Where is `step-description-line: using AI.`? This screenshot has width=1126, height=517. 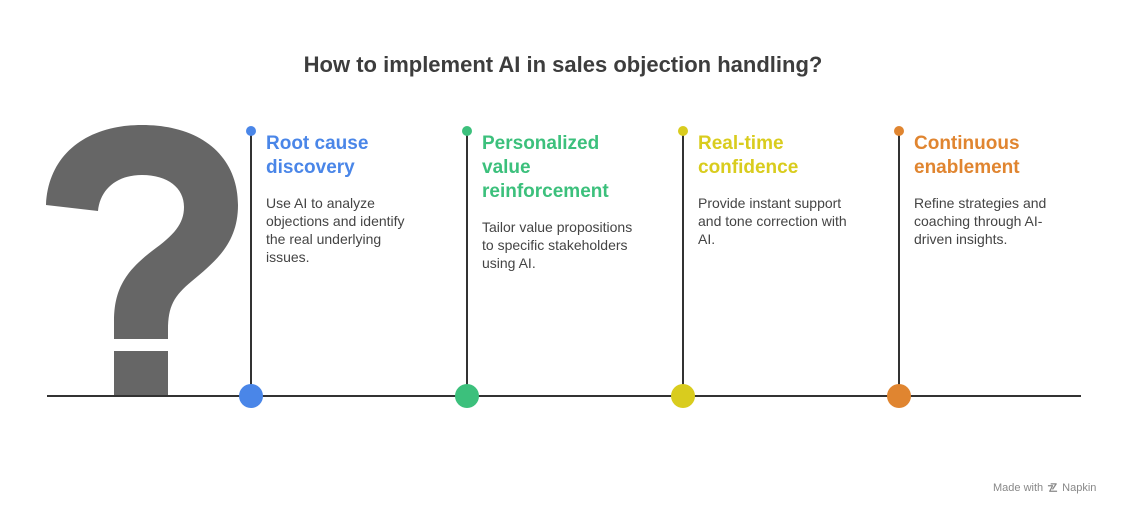
step-description-line: using AI. is located at coordinates (509, 263).